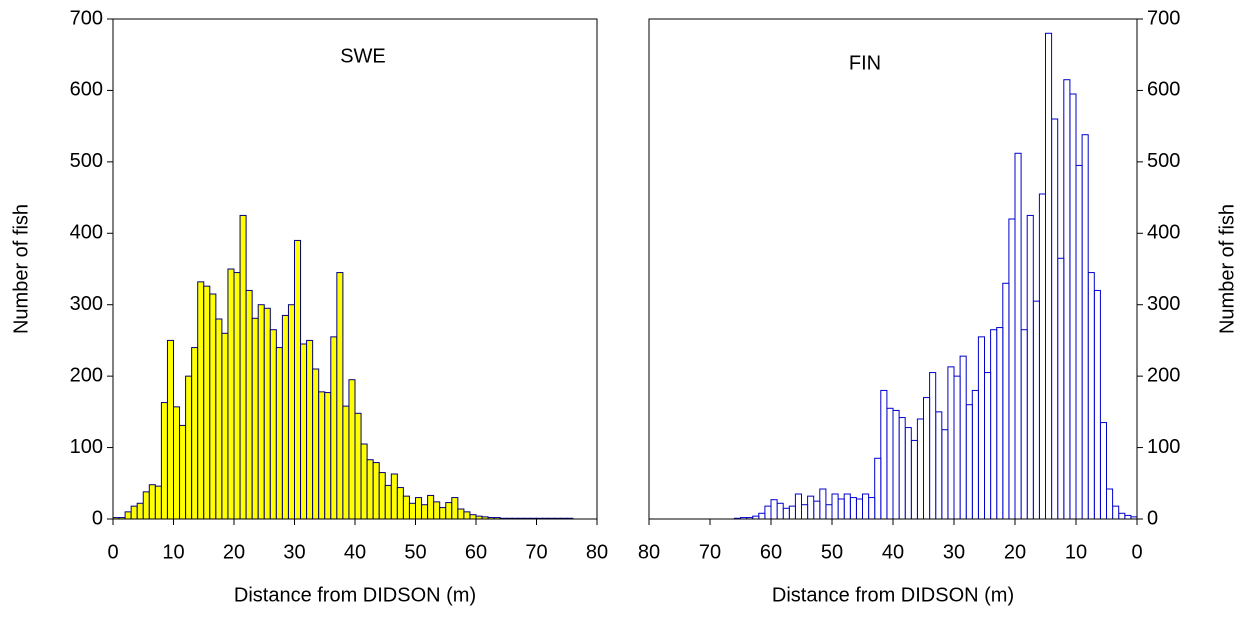  What do you see at coordinates (476, 552) in the screenshot?
I see `x-tick-label: 60` at bounding box center [476, 552].